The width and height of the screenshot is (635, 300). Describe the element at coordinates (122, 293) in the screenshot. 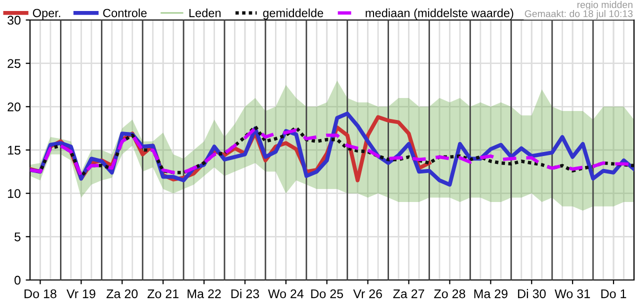

I see `x-tick-label: Za 20` at that location.